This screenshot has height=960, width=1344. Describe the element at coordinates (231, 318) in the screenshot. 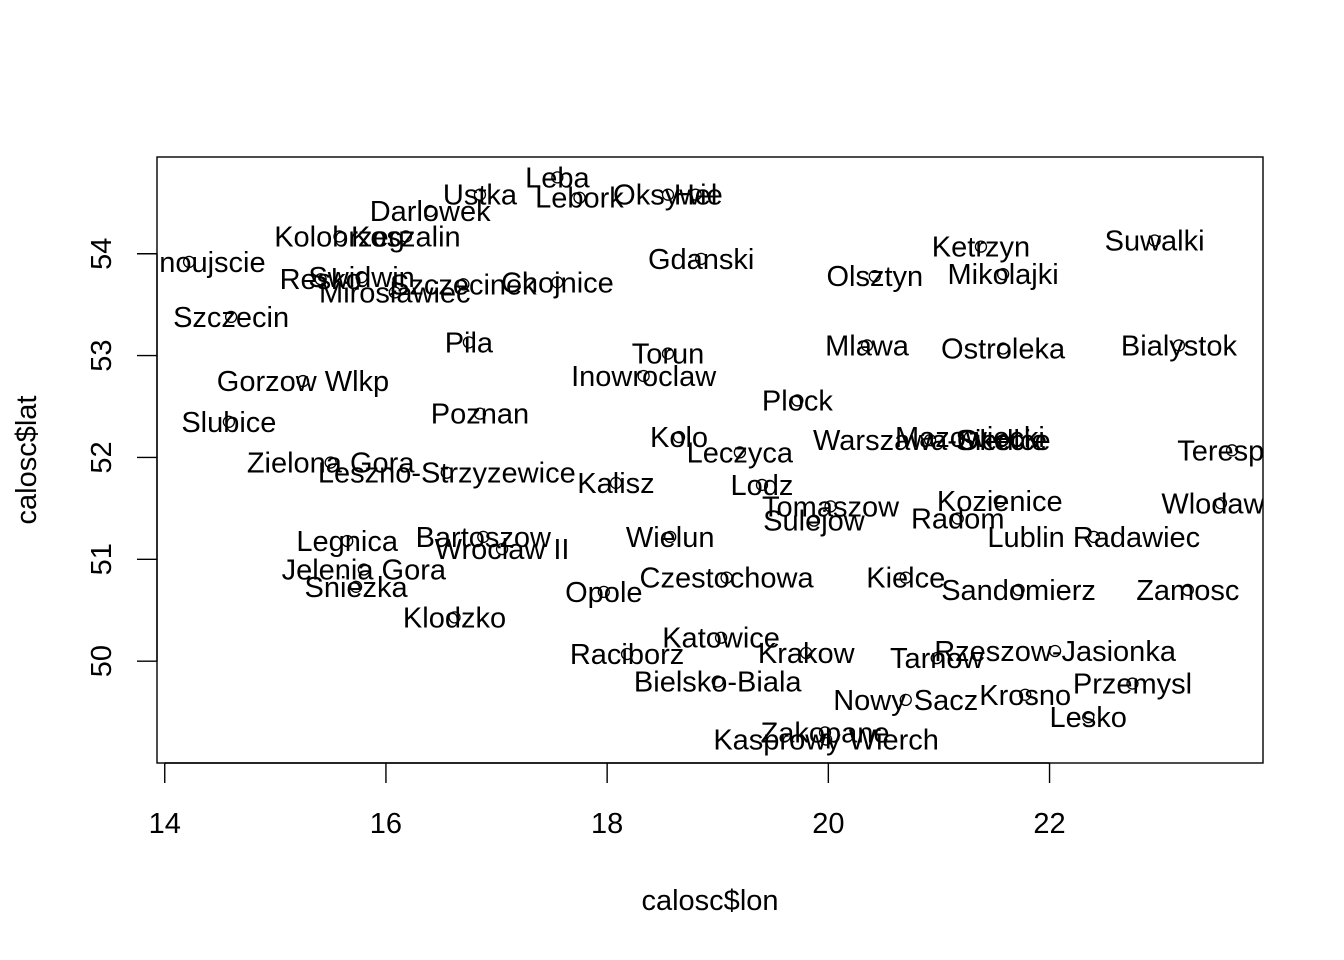

I see `point-label: Szczecin` at that location.